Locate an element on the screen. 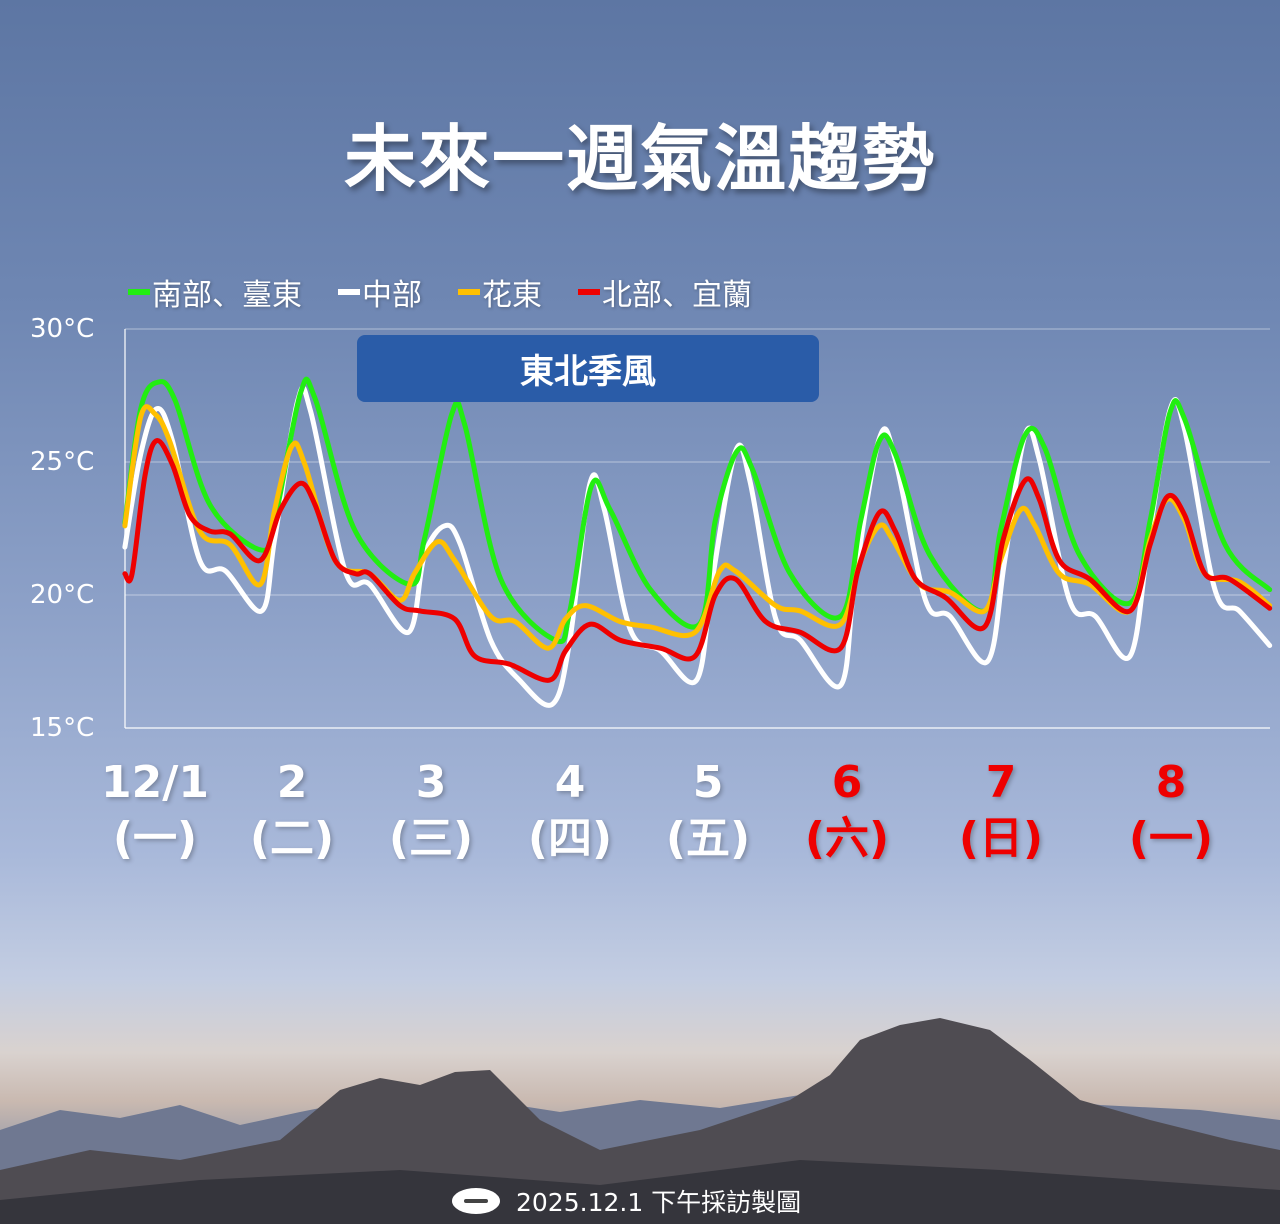 This screenshot has width=1280, height=1224. y-tick-label: 20°C is located at coordinates (62, 595).